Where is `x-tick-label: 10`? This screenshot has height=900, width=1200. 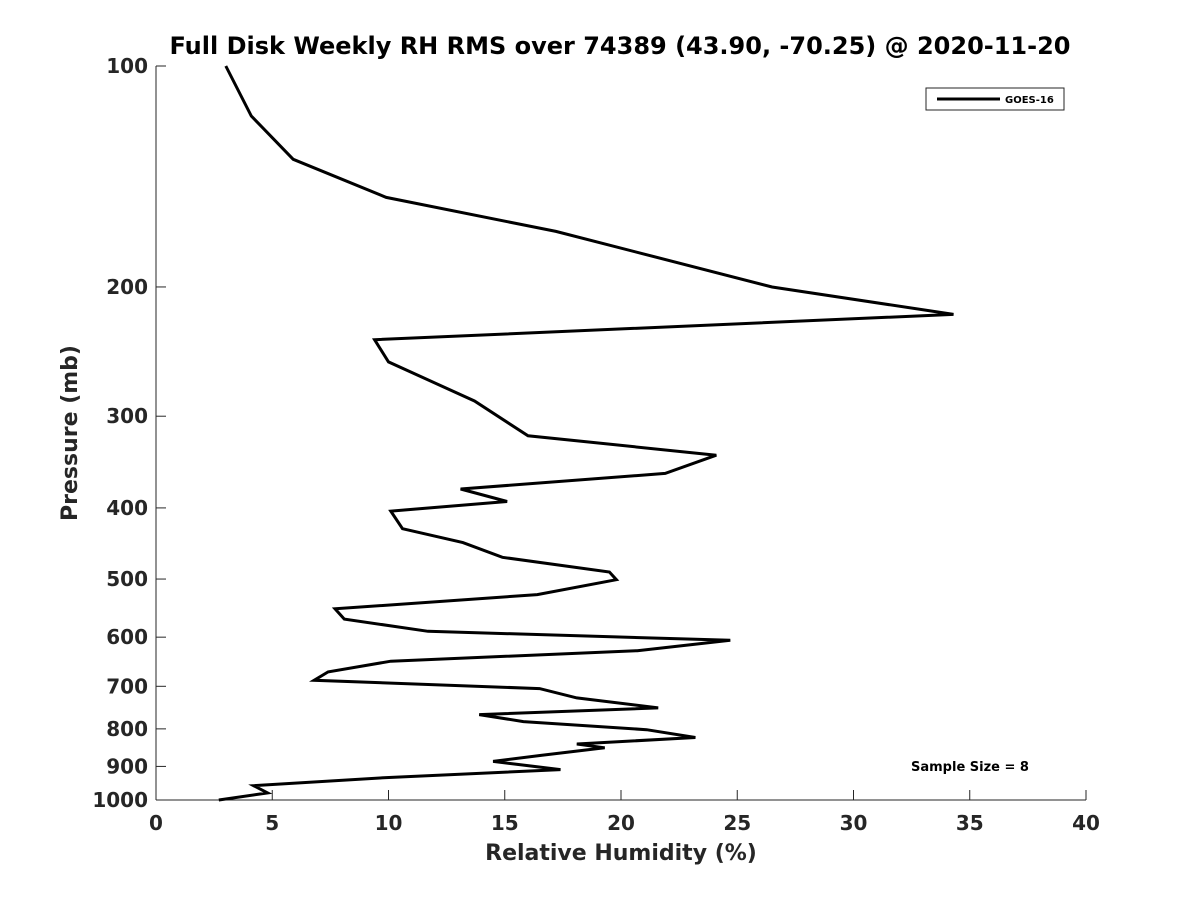 x-tick-label: 10 is located at coordinates (389, 823).